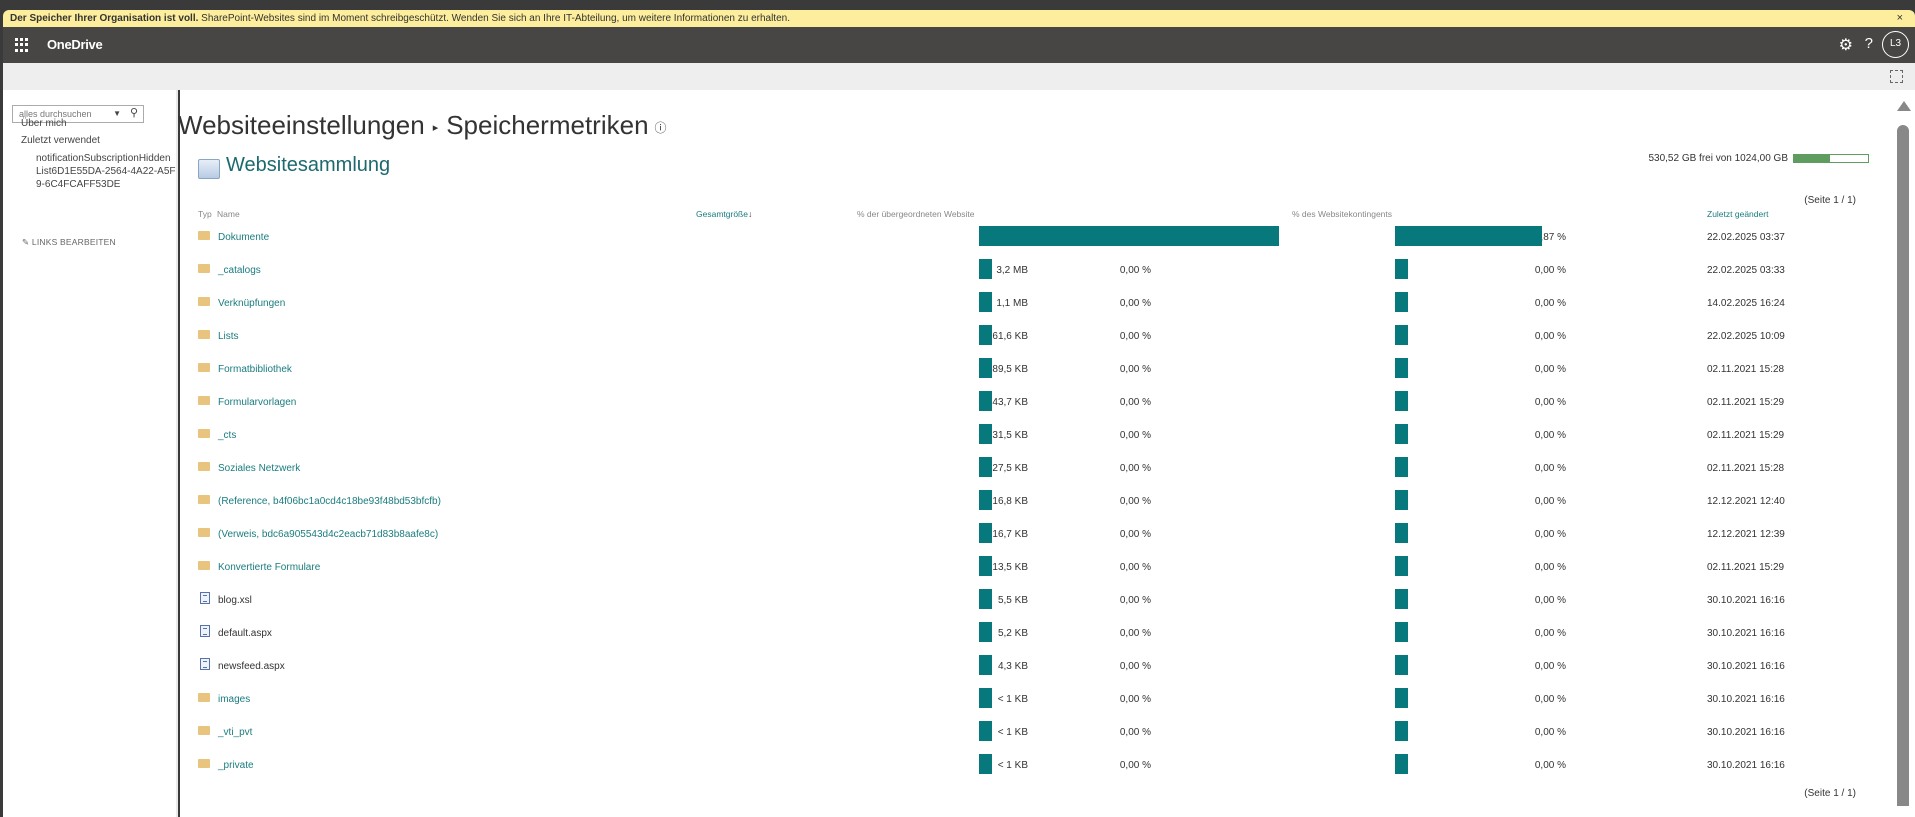 The width and height of the screenshot is (1915, 817). Describe the element at coordinates (27, 242) in the screenshot. I see `pencil-icon: ✎` at that location.